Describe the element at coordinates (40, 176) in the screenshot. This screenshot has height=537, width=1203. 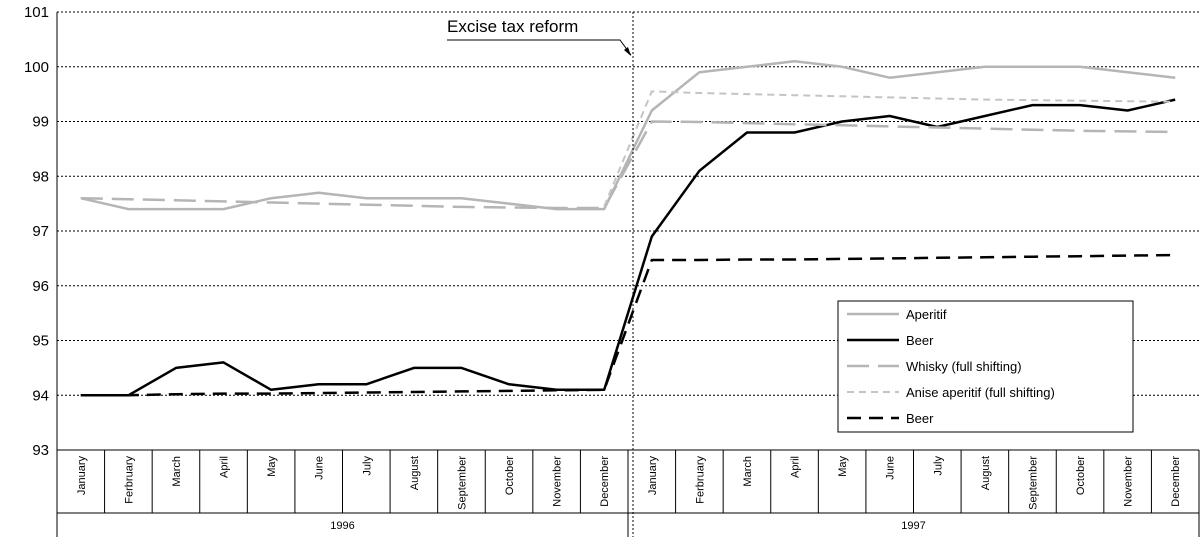
I see `y-tick-label: 98` at that location.